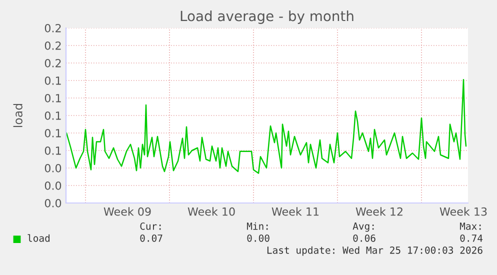  I want to click on x-tick-label: Week 10, so click(211, 211).